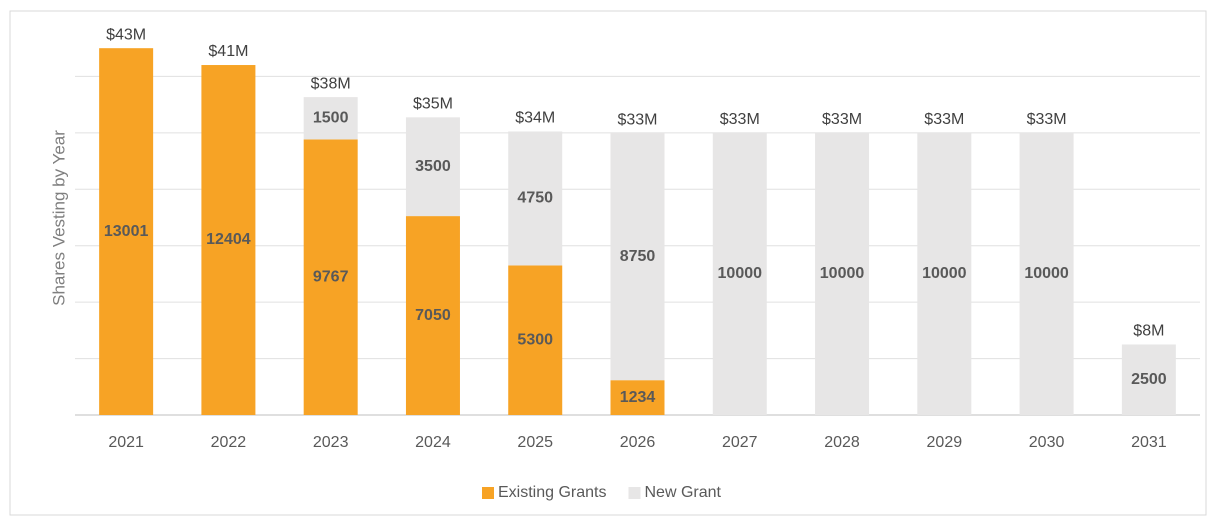 This screenshot has height=521, width=1216. Describe the element at coordinates (58, 218) in the screenshot. I see `y-axis-label: Shares Vesting by Year` at that location.